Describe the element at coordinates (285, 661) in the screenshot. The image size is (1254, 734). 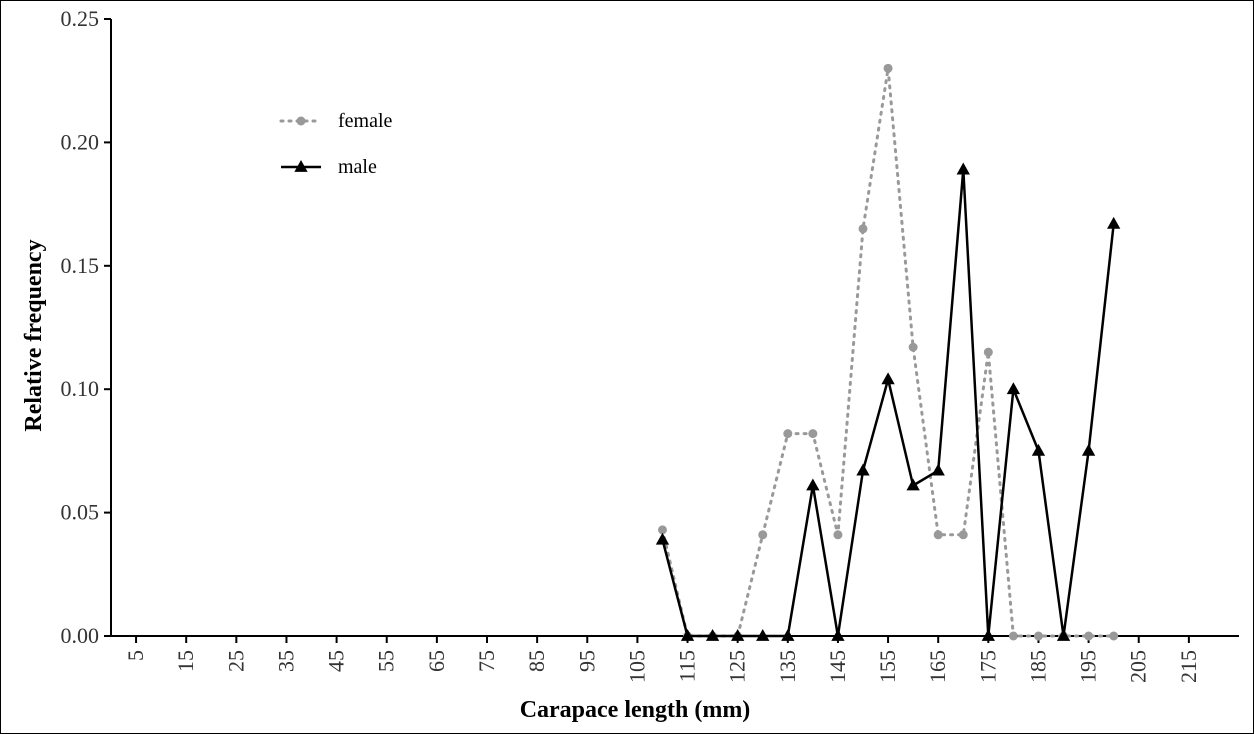
I see `x-tick-label: 35` at that location.